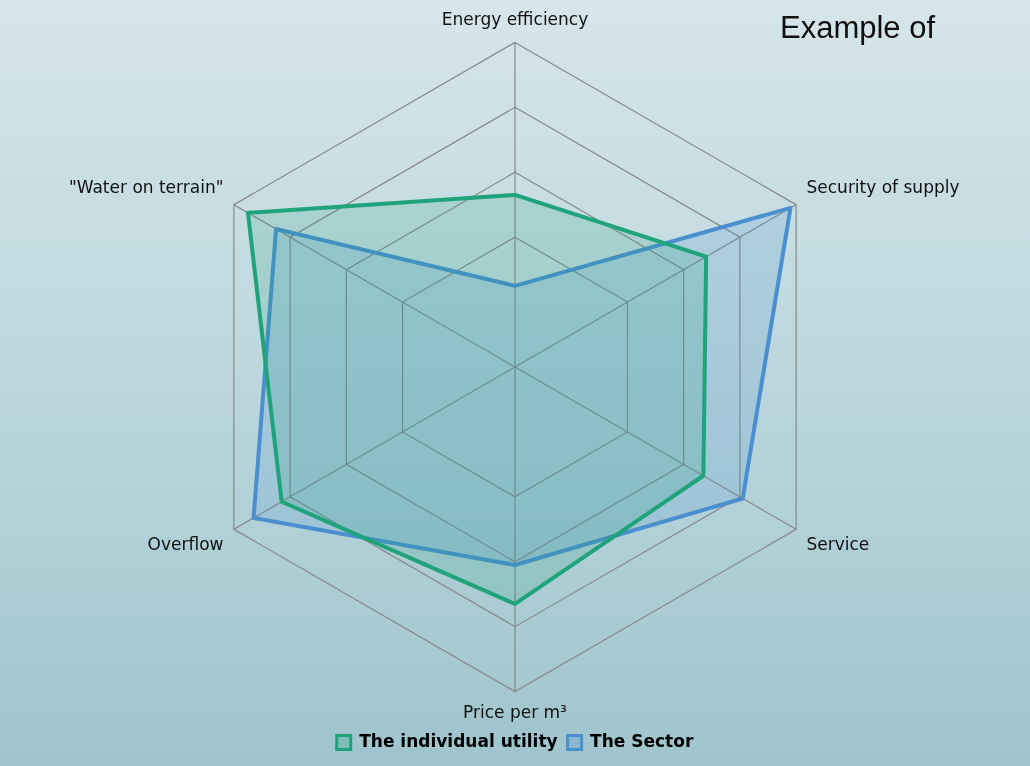  What do you see at coordinates (515, 712) in the screenshot?
I see `spoke-label: Price per m³` at bounding box center [515, 712].